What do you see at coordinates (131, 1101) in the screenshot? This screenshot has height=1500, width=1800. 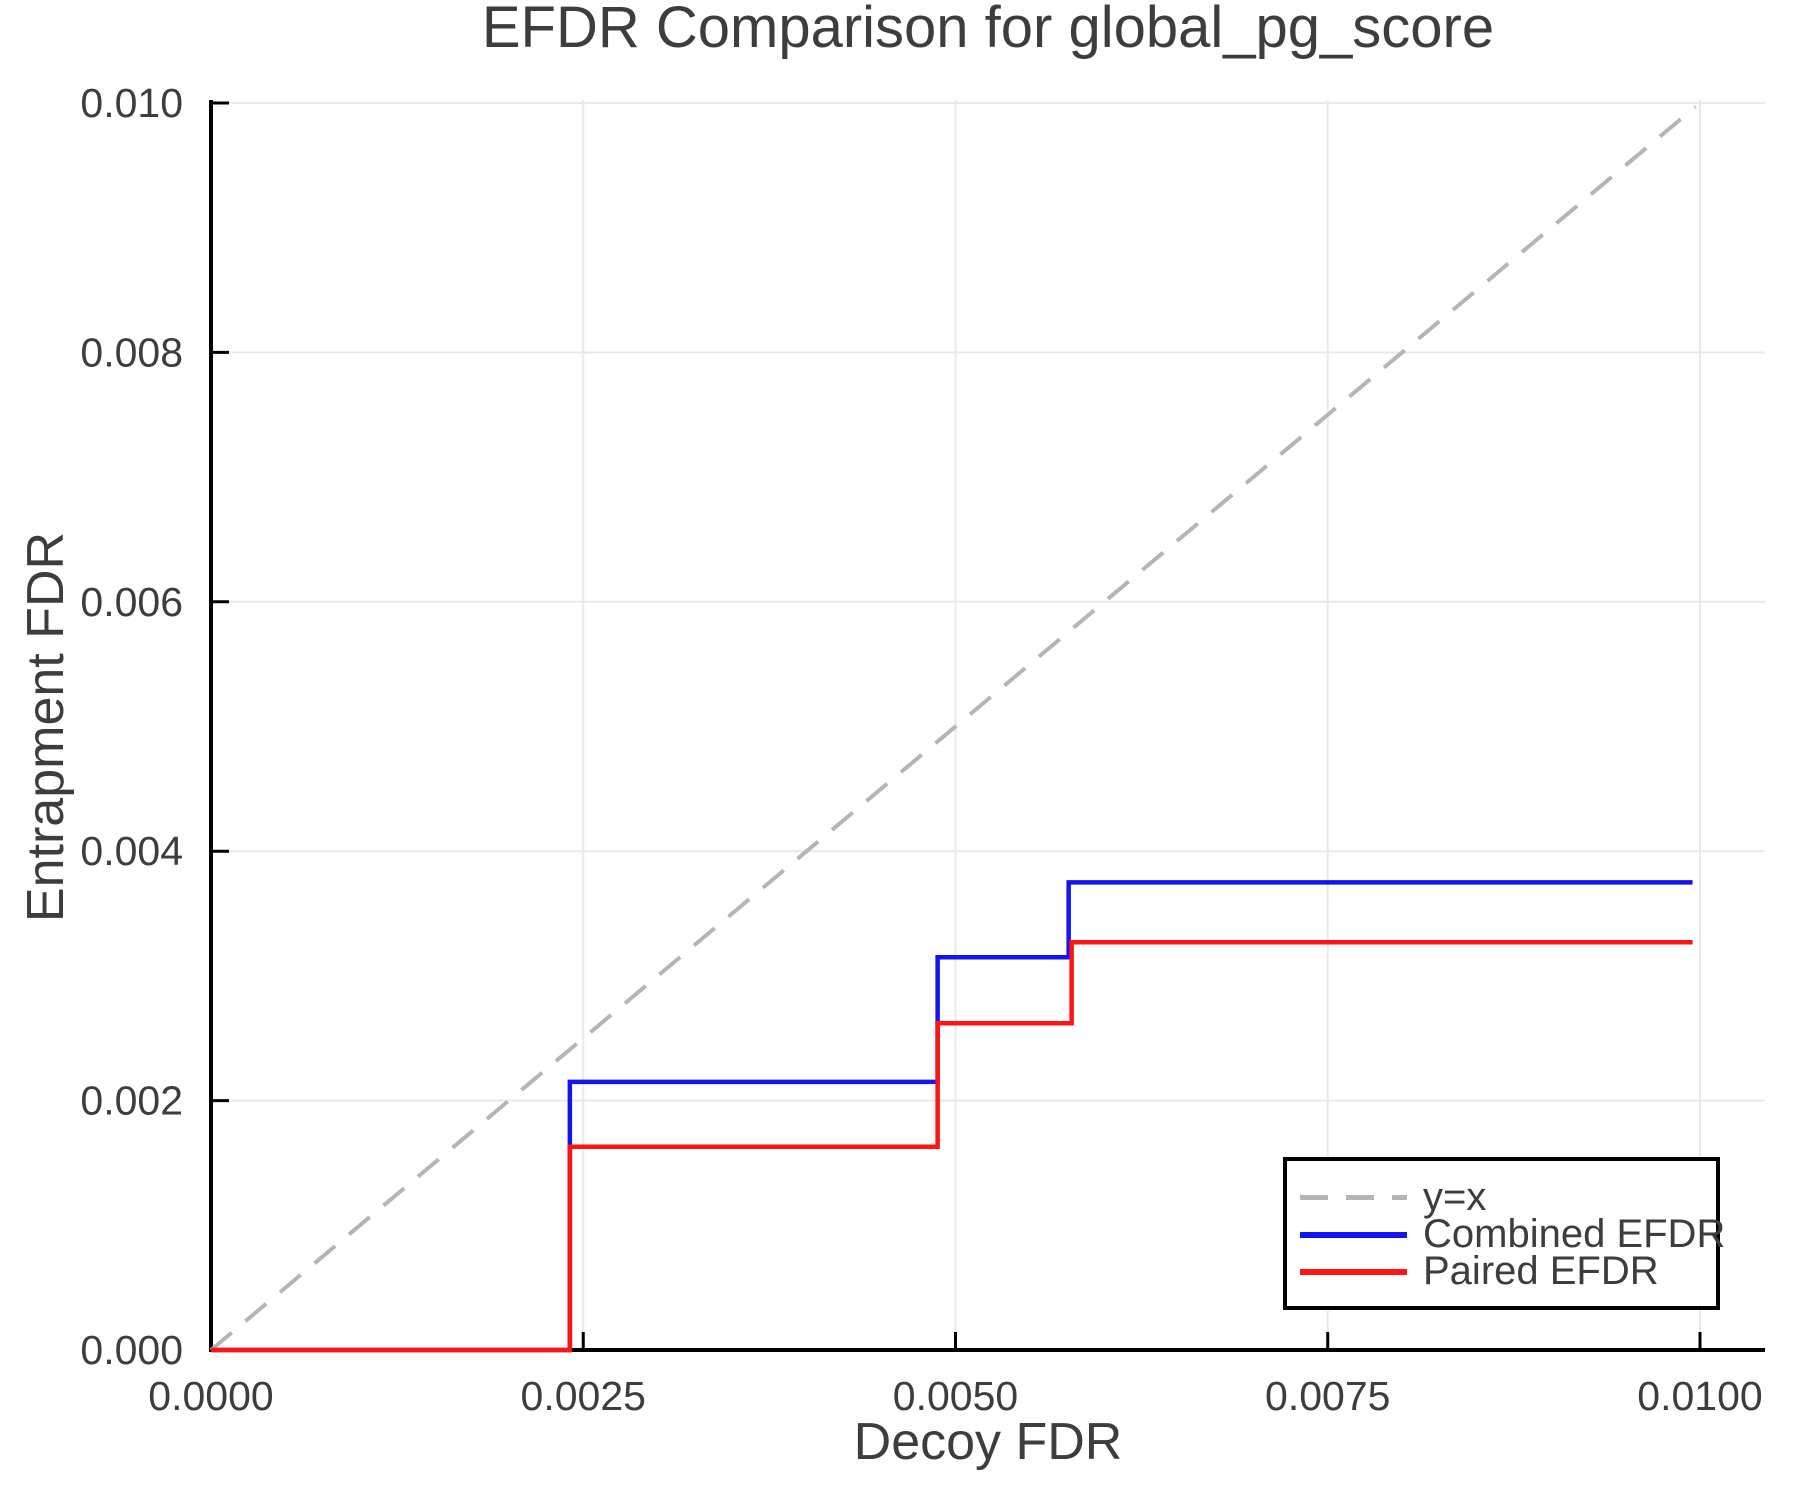 I see `y-tick-label: 0.002` at bounding box center [131, 1101].